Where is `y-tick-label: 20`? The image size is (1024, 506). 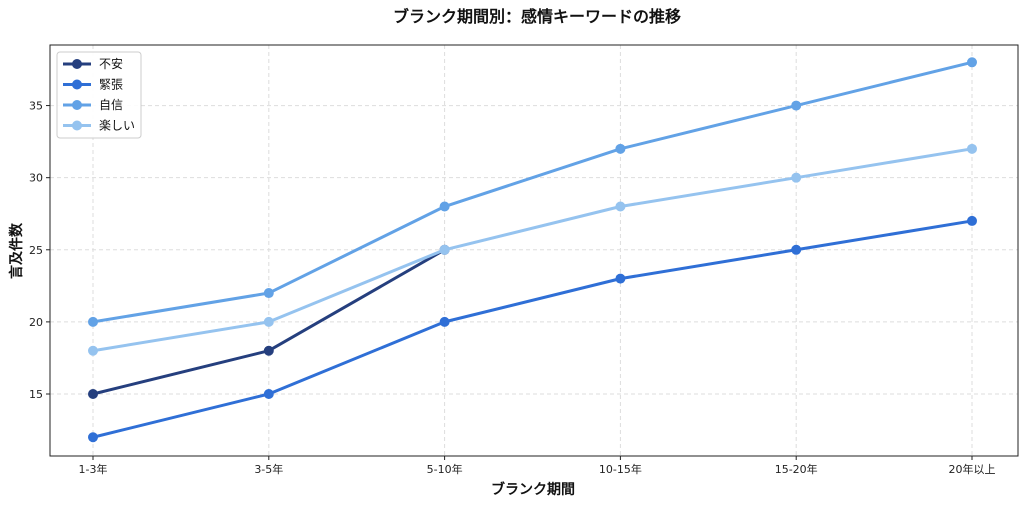
y-tick-label: 20 is located at coordinates (36, 322).